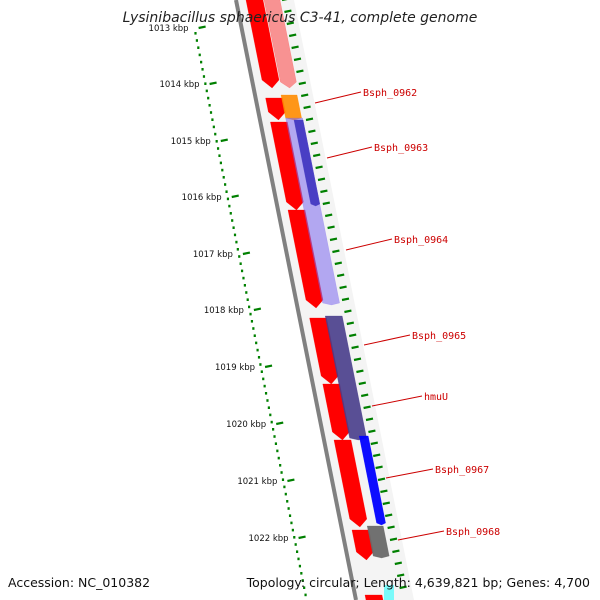  Describe the element at coordinates (235, 368) in the screenshot. I see `ruler-tick-label: 1019 kbp` at that location.